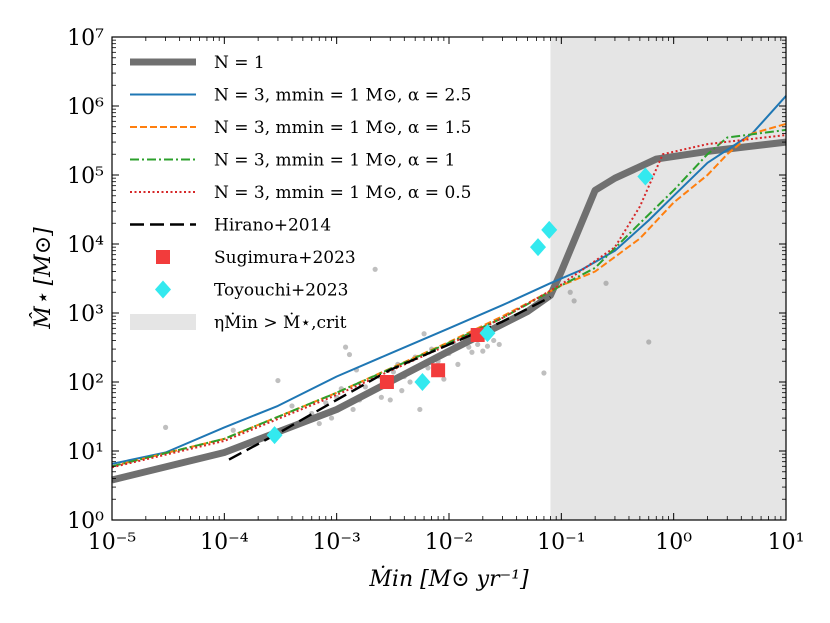 The width and height of the screenshot is (830, 623). I want to click on legend-label: N = 3, mmin = 1 M⊙, α = 2.5, so click(342, 96).